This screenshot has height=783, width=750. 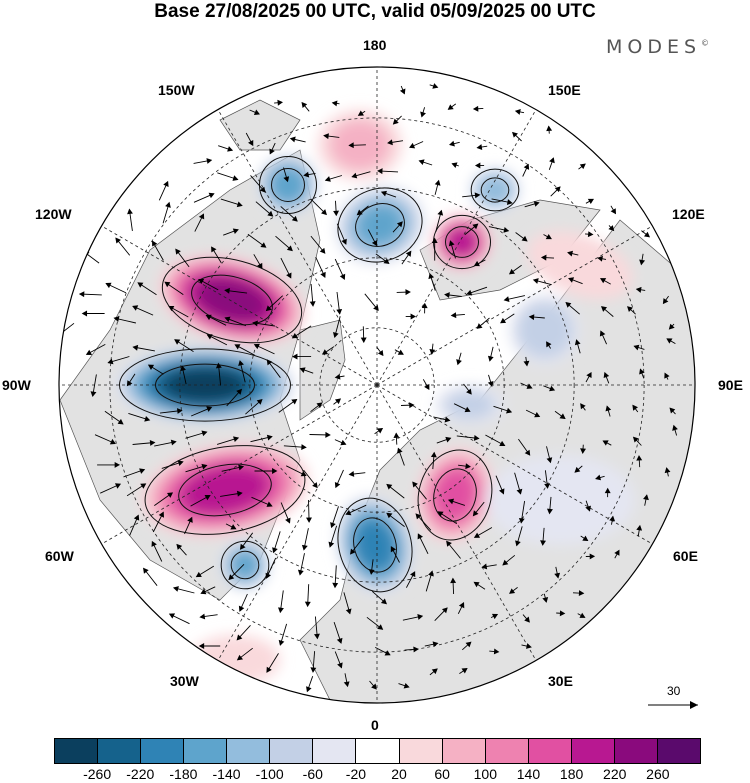 I want to click on modes-logo: MODES©, so click(x=657, y=47).